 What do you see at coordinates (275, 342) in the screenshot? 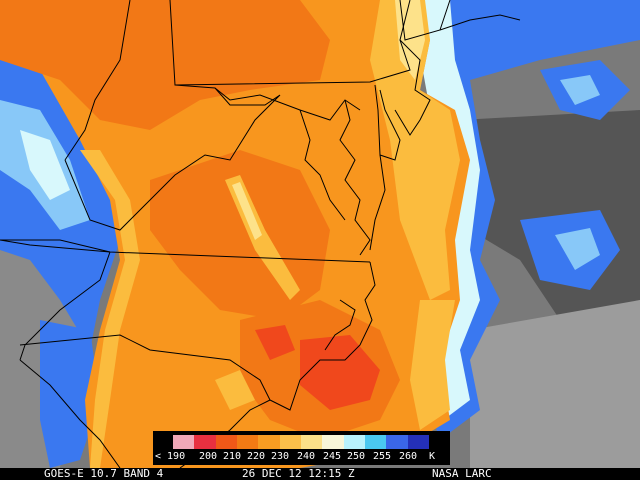
I see `coldest-core-small` at bounding box center [275, 342].